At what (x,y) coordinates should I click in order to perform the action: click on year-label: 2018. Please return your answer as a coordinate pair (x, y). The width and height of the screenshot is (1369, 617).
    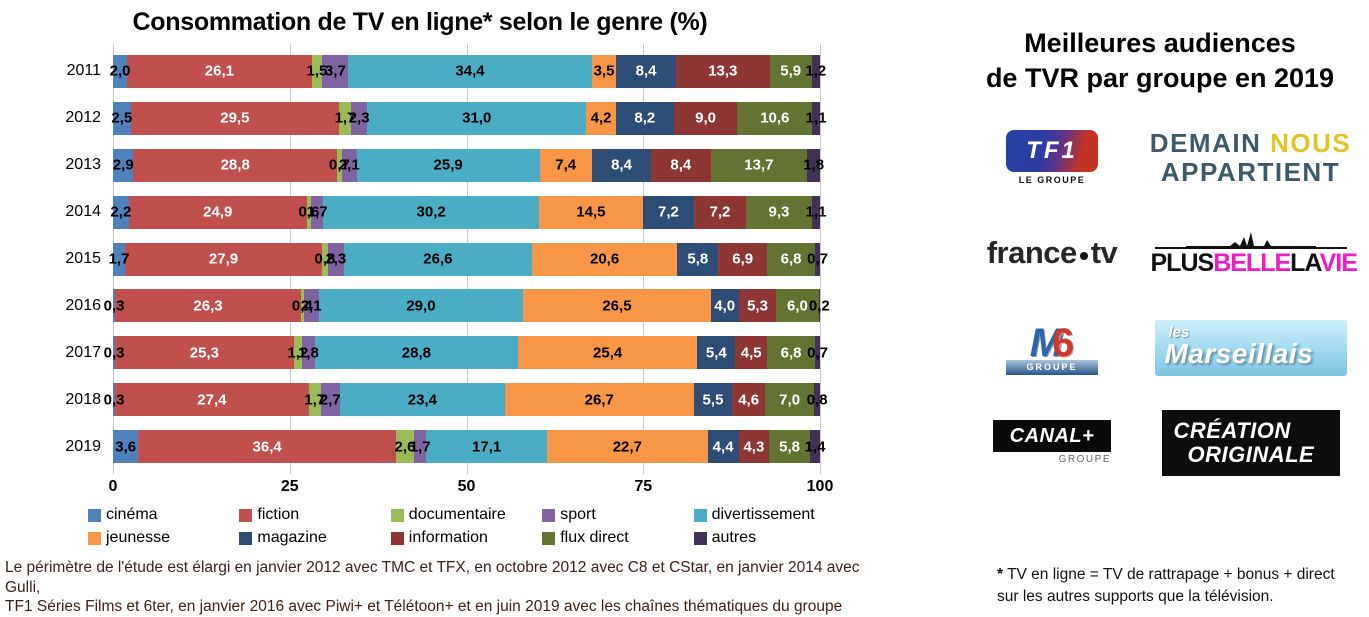
    Looking at the image, I should click on (83, 399).